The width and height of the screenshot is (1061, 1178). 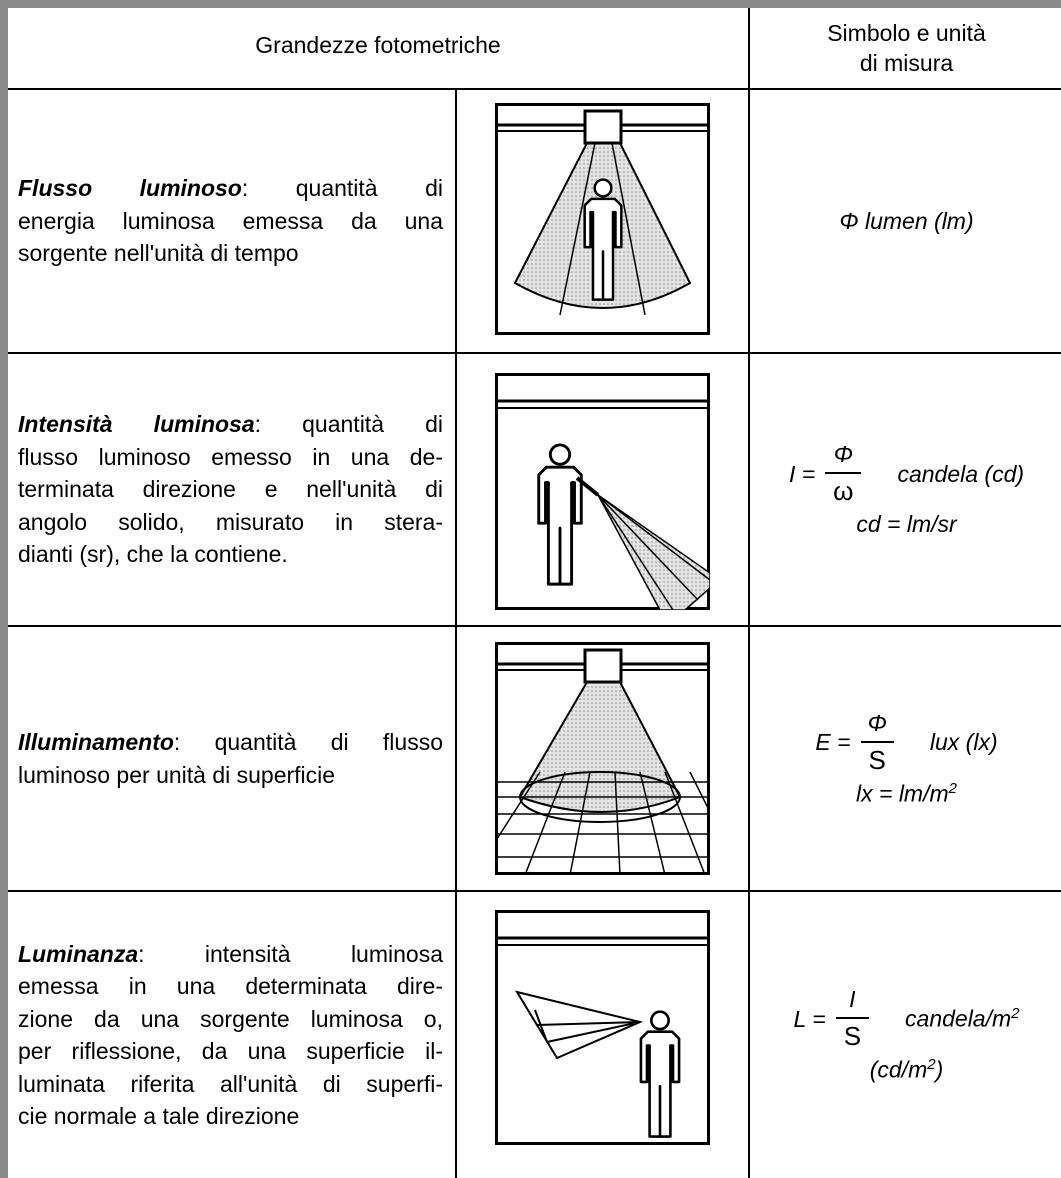 What do you see at coordinates (308, 742) in the screenshot?
I see `text: : quantità di flusso` at bounding box center [308, 742].